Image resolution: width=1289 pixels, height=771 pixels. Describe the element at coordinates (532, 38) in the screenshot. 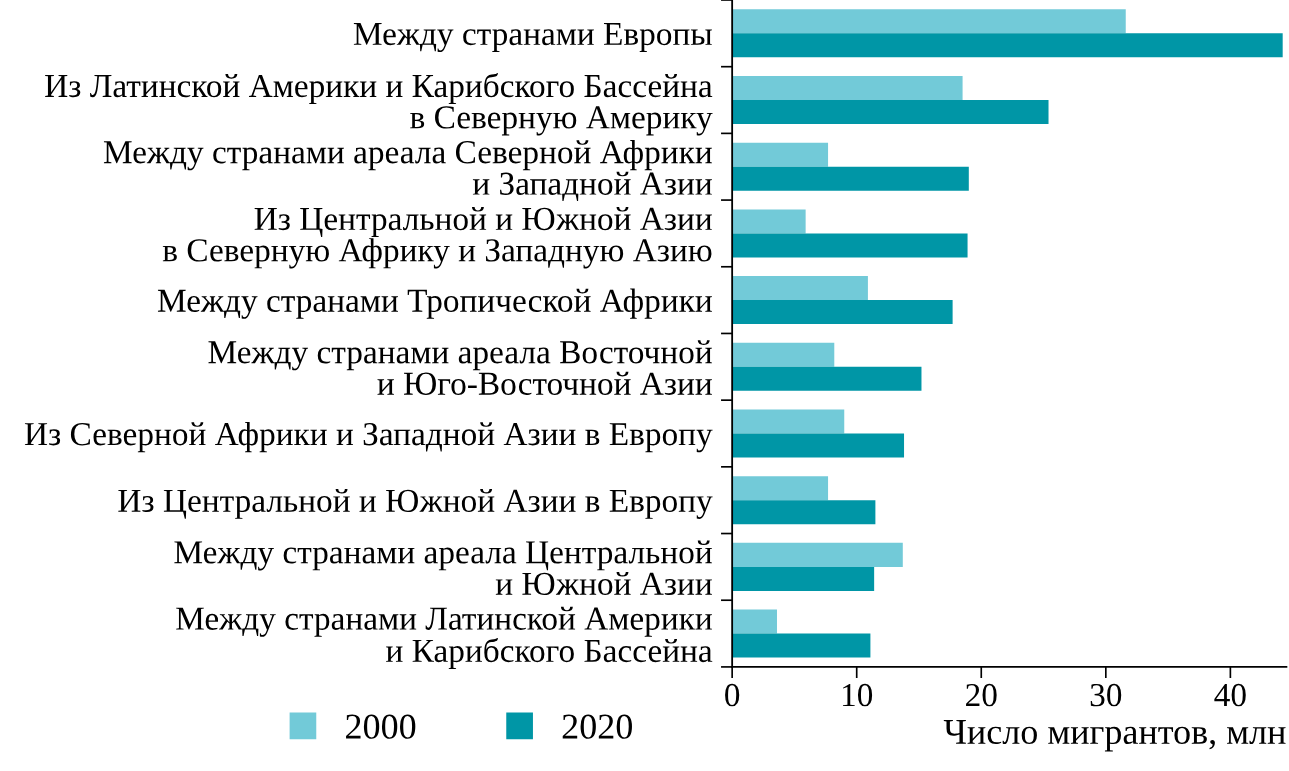

I see `y-tick-label: Между странами Европы` at that location.